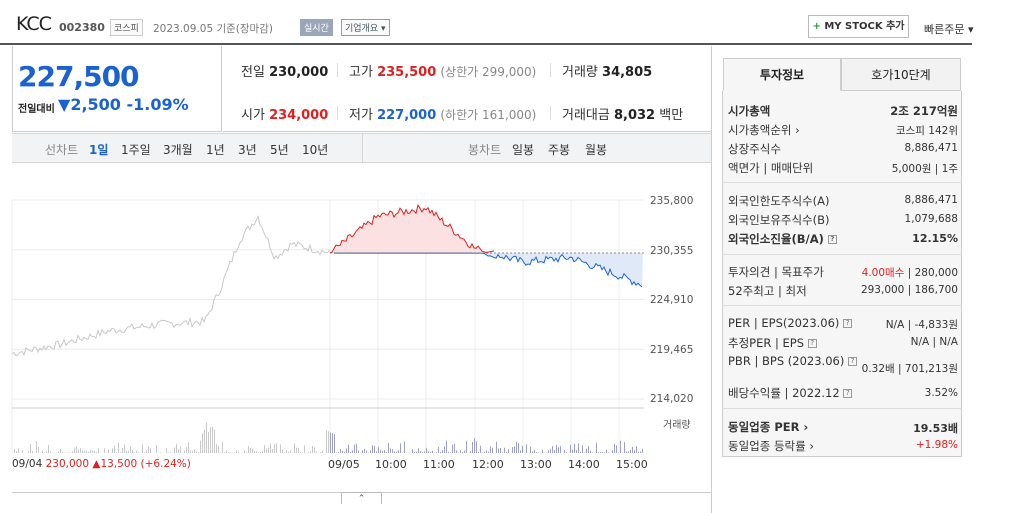  I want to click on tab-monthly: 월봉, so click(596, 150).